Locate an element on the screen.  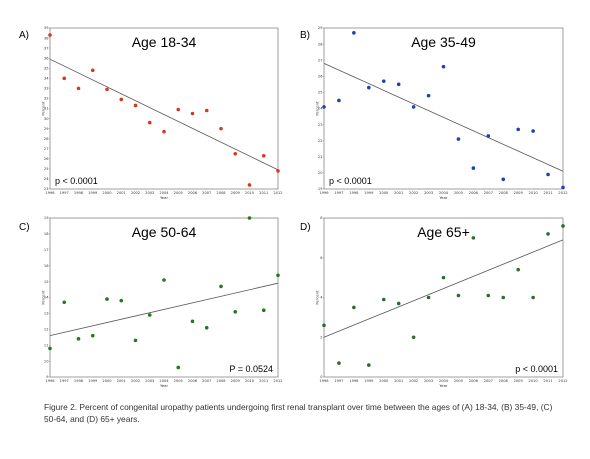
y-tick-label: 28 is located at coordinates (46, 139).